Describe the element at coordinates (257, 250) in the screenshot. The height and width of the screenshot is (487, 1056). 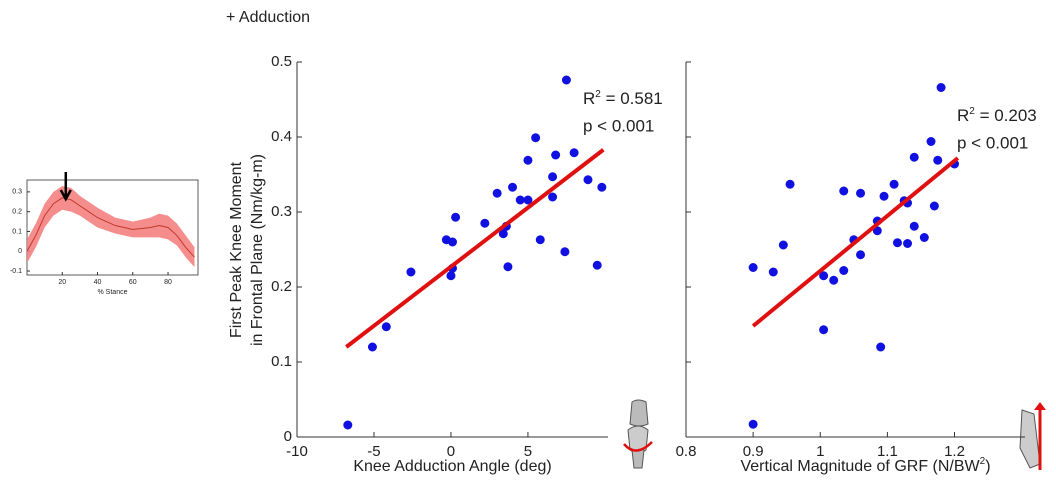
I see `y-axis-label: in Frontal Plane (Nm/kg-m)` at that location.